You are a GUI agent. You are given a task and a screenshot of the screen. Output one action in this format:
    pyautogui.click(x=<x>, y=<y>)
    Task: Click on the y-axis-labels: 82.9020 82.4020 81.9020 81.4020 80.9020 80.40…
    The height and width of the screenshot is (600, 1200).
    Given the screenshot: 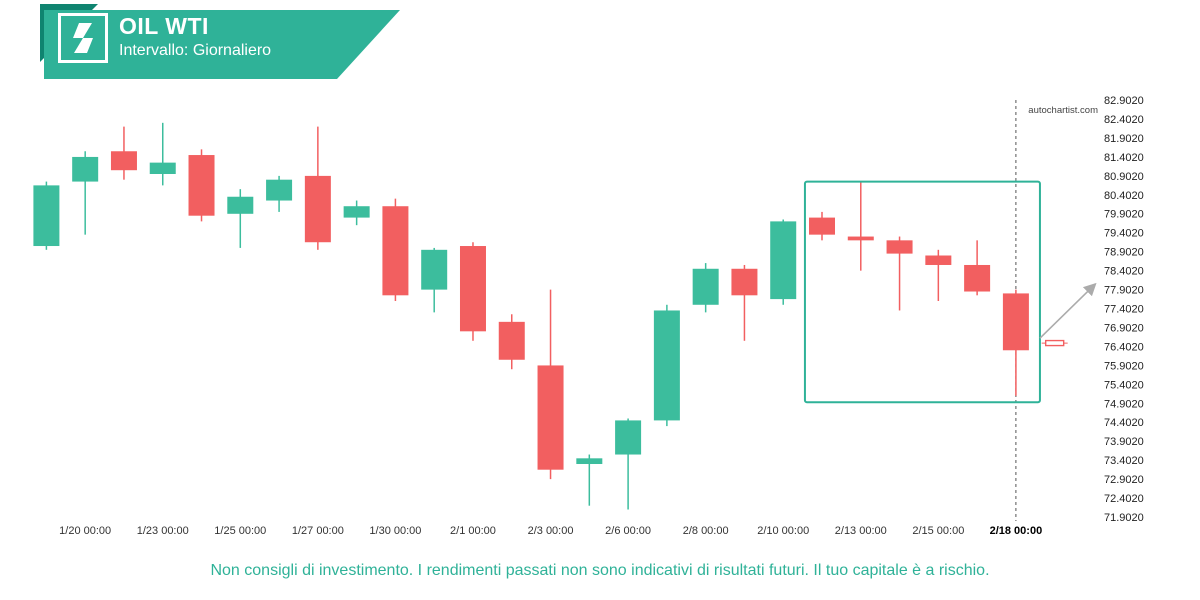 What is the action you would take?
    pyautogui.click(x=1124, y=309)
    